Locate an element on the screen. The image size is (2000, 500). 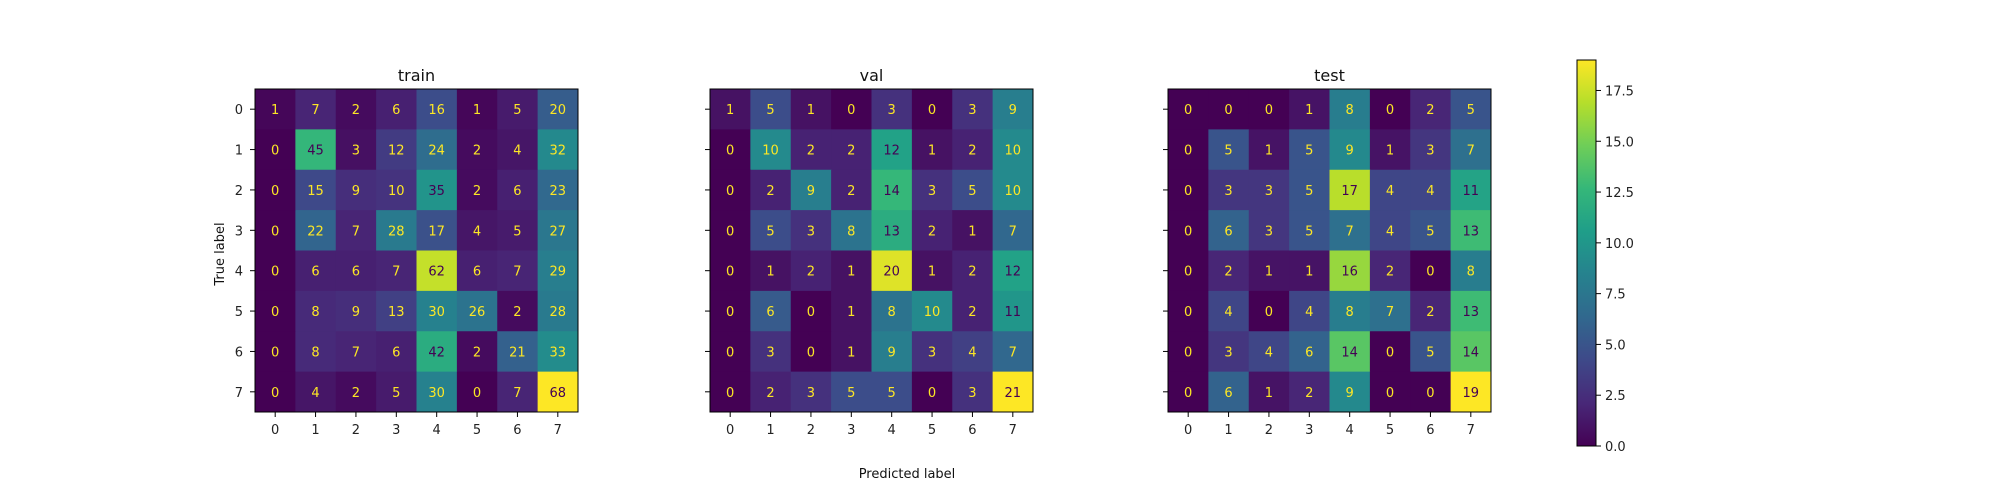
x-tick-label: 4 is located at coordinates (1350, 430).